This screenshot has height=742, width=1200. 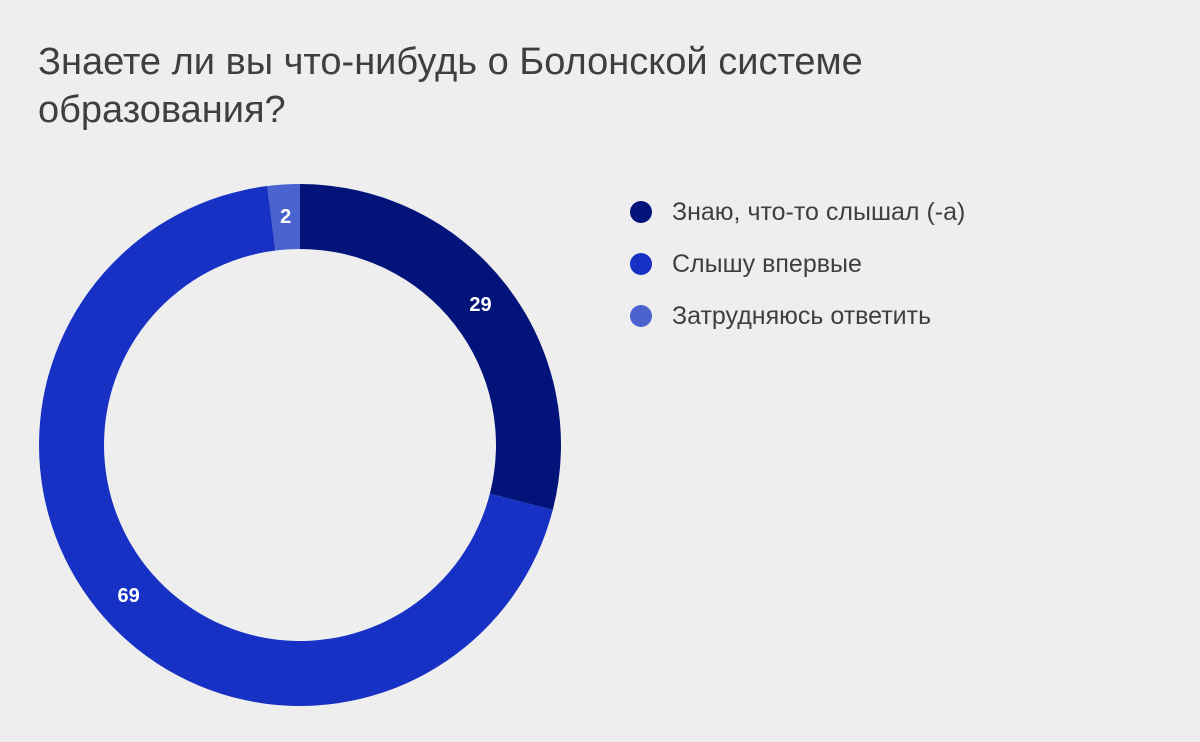 What do you see at coordinates (819, 211) in the screenshot?
I see `legend-label: Знаю, что-то слышал (-а)` at bounding box center [819, 211].